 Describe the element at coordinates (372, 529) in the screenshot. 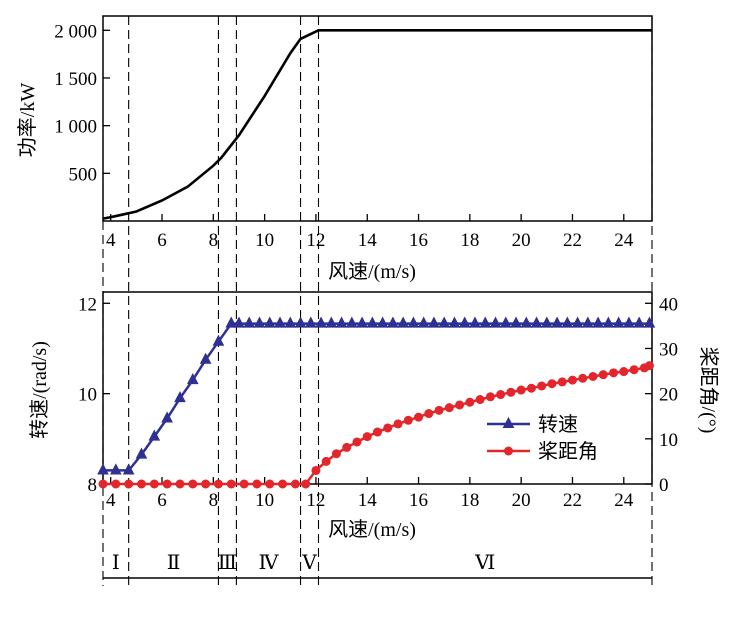

I see `speed-pitch-x-axis-title: 风速/(m/s)` at that location.